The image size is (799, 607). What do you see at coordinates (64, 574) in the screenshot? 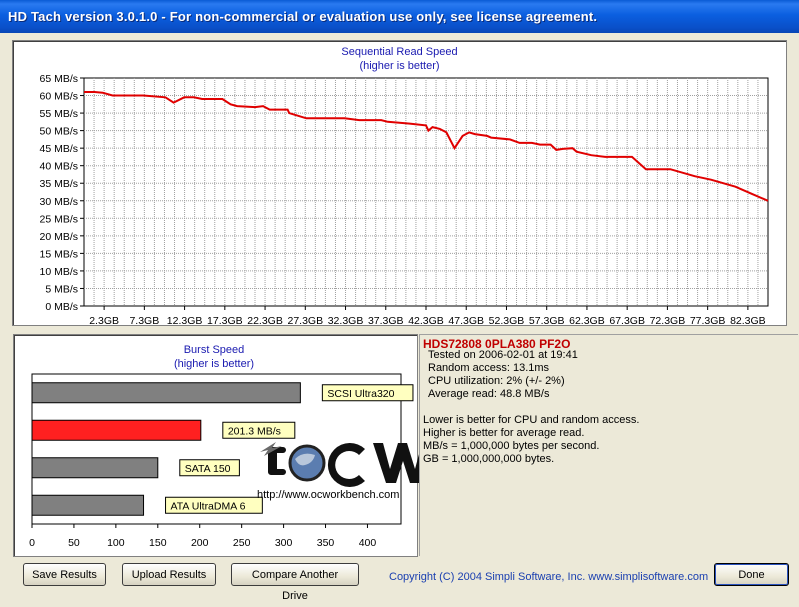
I see `save-results-button: Save Results` at bounding box center [64, 574].